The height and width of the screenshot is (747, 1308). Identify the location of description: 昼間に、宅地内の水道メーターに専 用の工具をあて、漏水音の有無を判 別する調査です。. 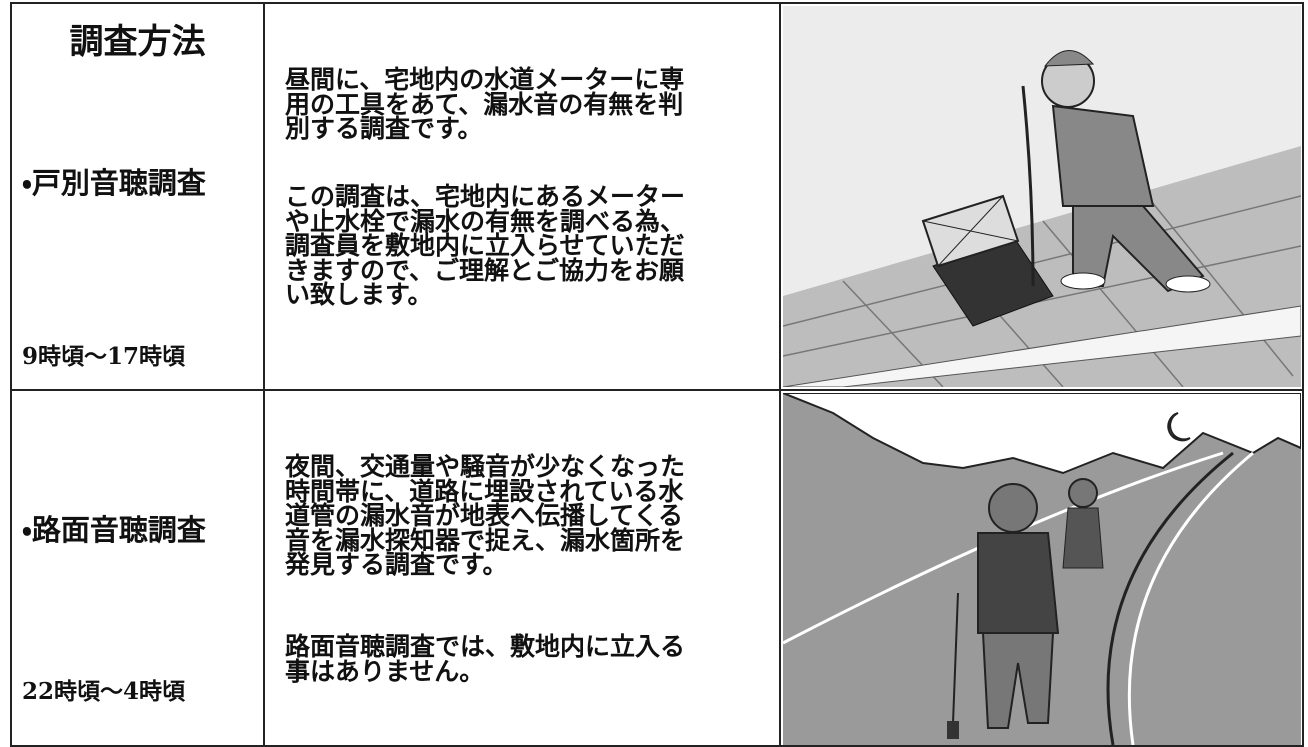
(530, 104).